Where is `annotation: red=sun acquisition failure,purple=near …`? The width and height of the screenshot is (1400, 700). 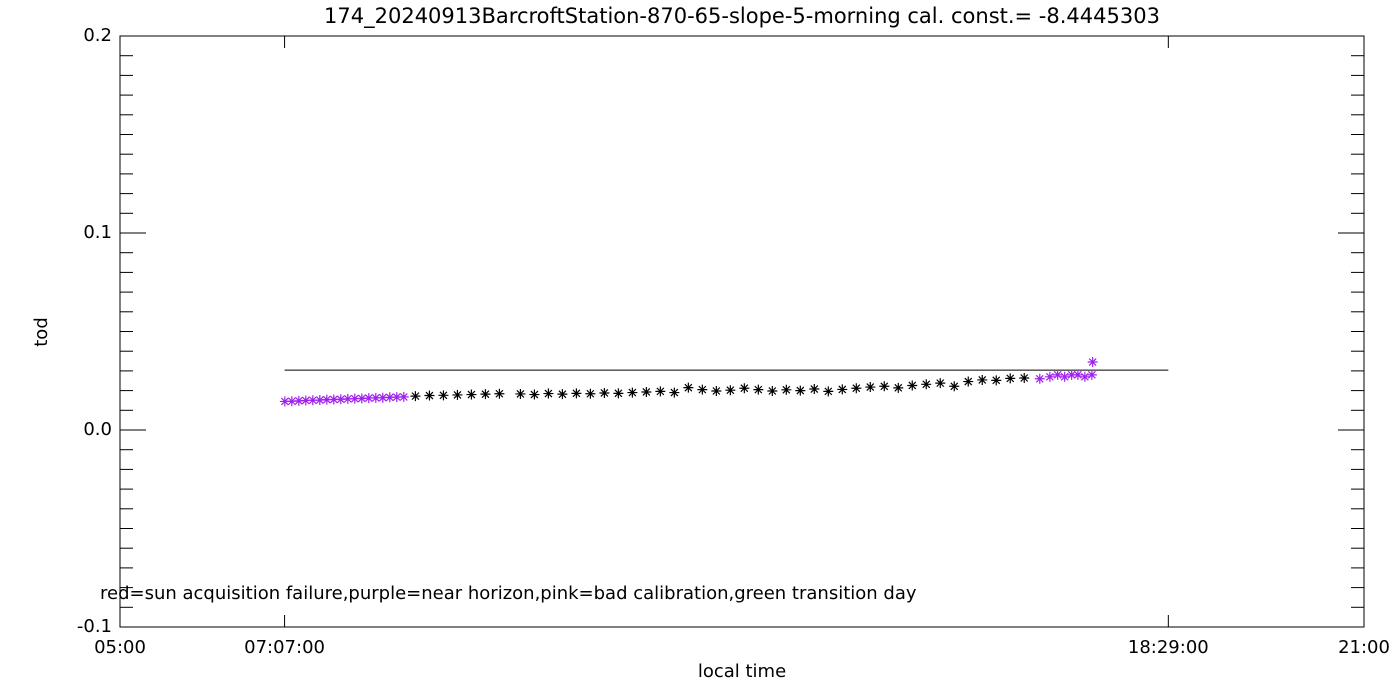 annotation: red=sun acquisition failure,purple=near … is located at coordinates (508, 593).